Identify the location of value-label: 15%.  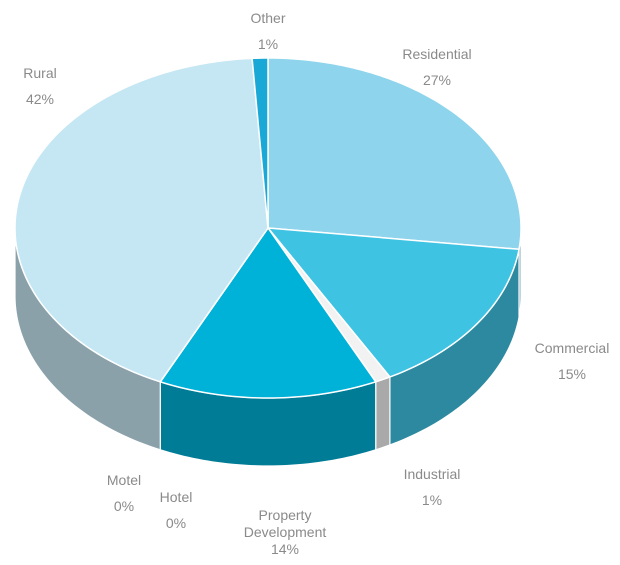
(572, 374).